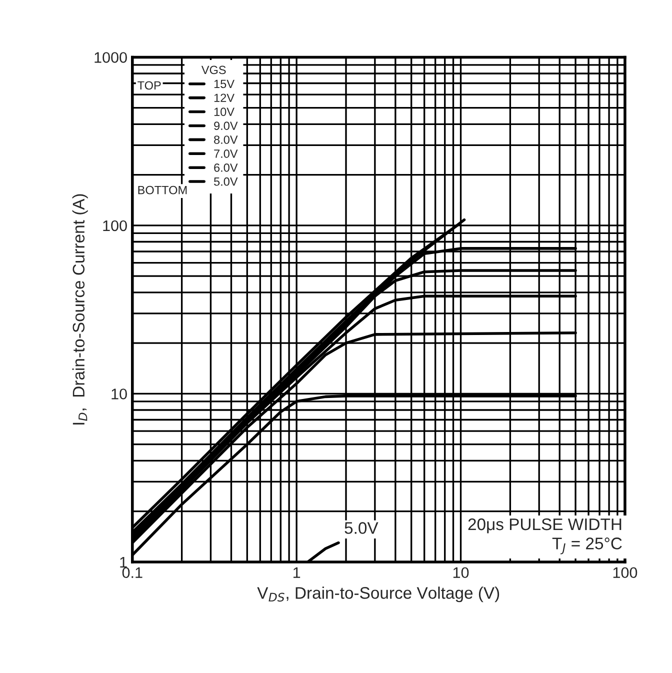 Image resolution: width=672 pixels, height=673 pixels. What do you see at coordinates (226, 167) in the screenshot?
I see `legend-label: 6.0V` at bounding box center [226, 167].